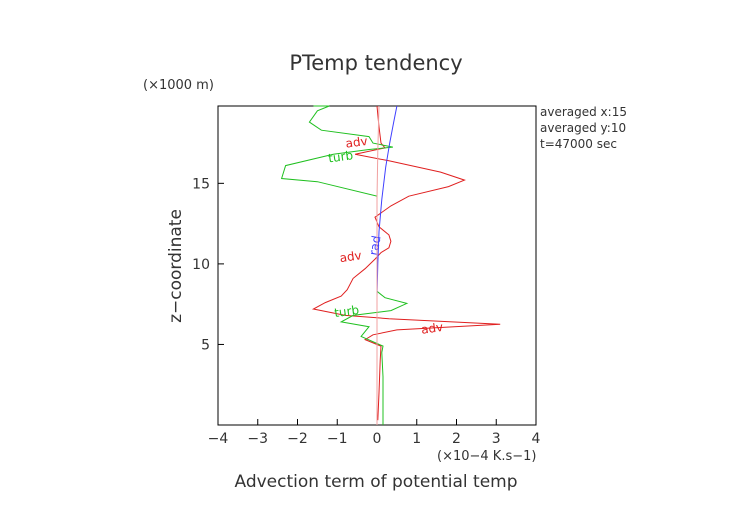 This screenshot has height=532, width=752. Describe the element at coordinates (176, 266) in the screenshot. I see `y-axis-label: z−coordinate` at that location.